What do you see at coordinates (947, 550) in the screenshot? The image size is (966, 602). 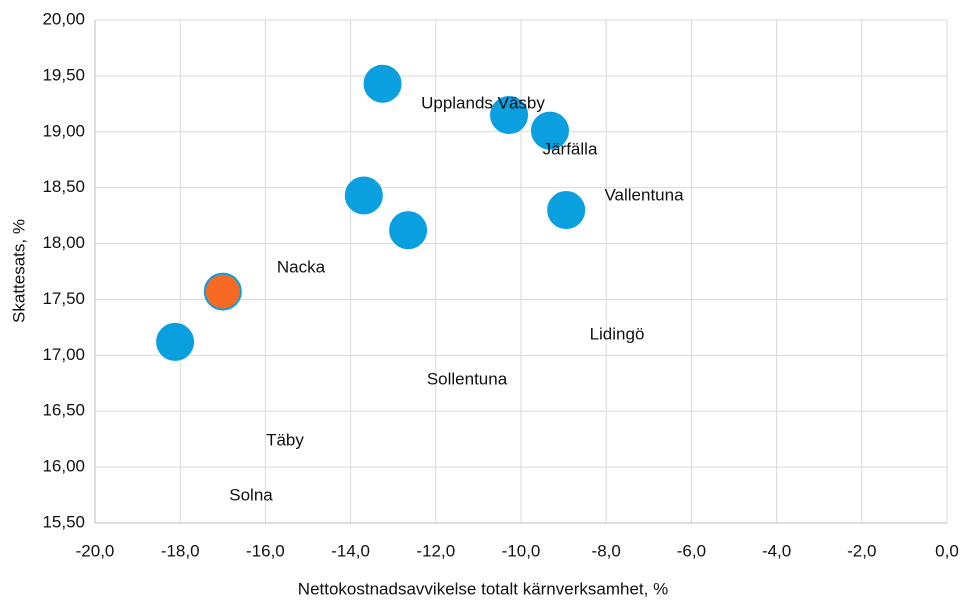 I see `x-tick-label: 0,0` at bounding box center [947, 550].